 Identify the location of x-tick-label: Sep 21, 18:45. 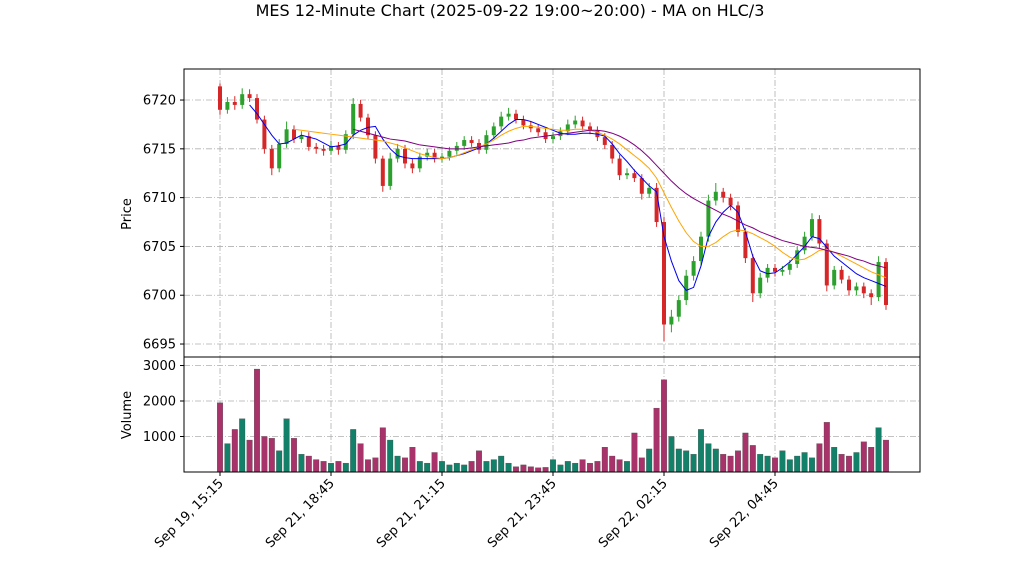
(300, 513).